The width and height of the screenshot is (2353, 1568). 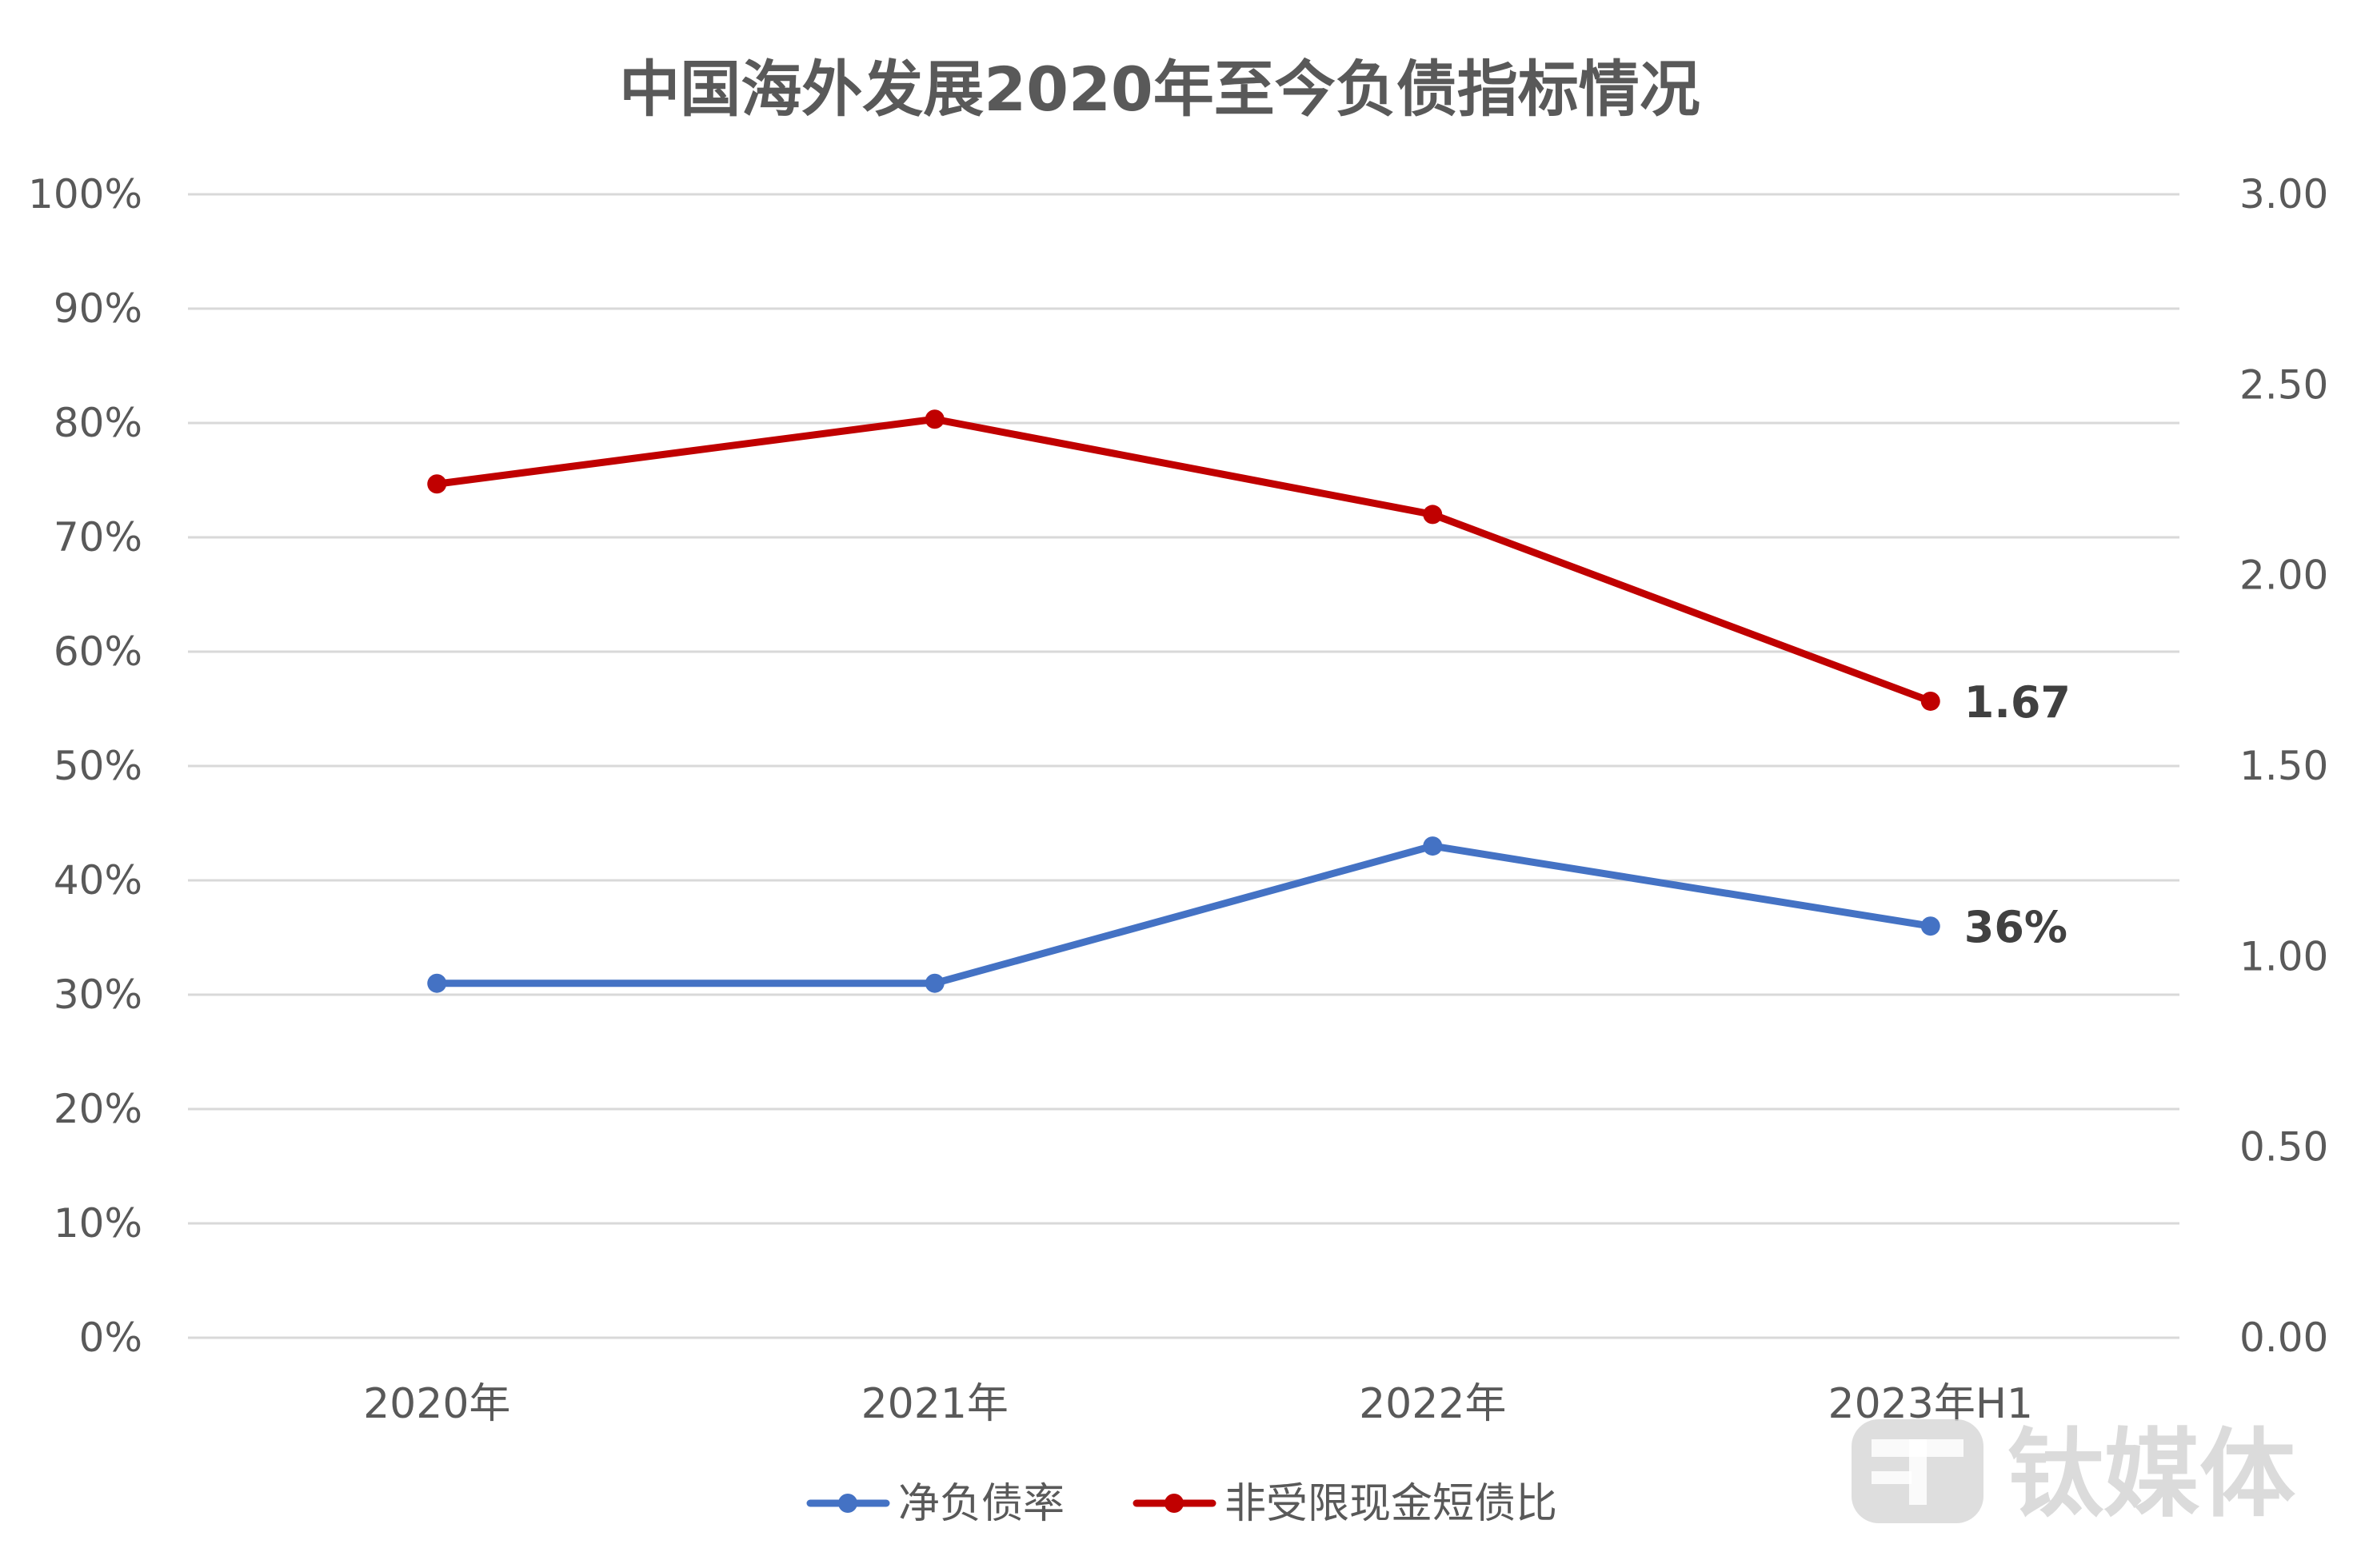 What do you see at coordinates (2283, 1148) in the screenshot?
I see `right-tick-label: 0.50` at bounding box center [2283, 1148].